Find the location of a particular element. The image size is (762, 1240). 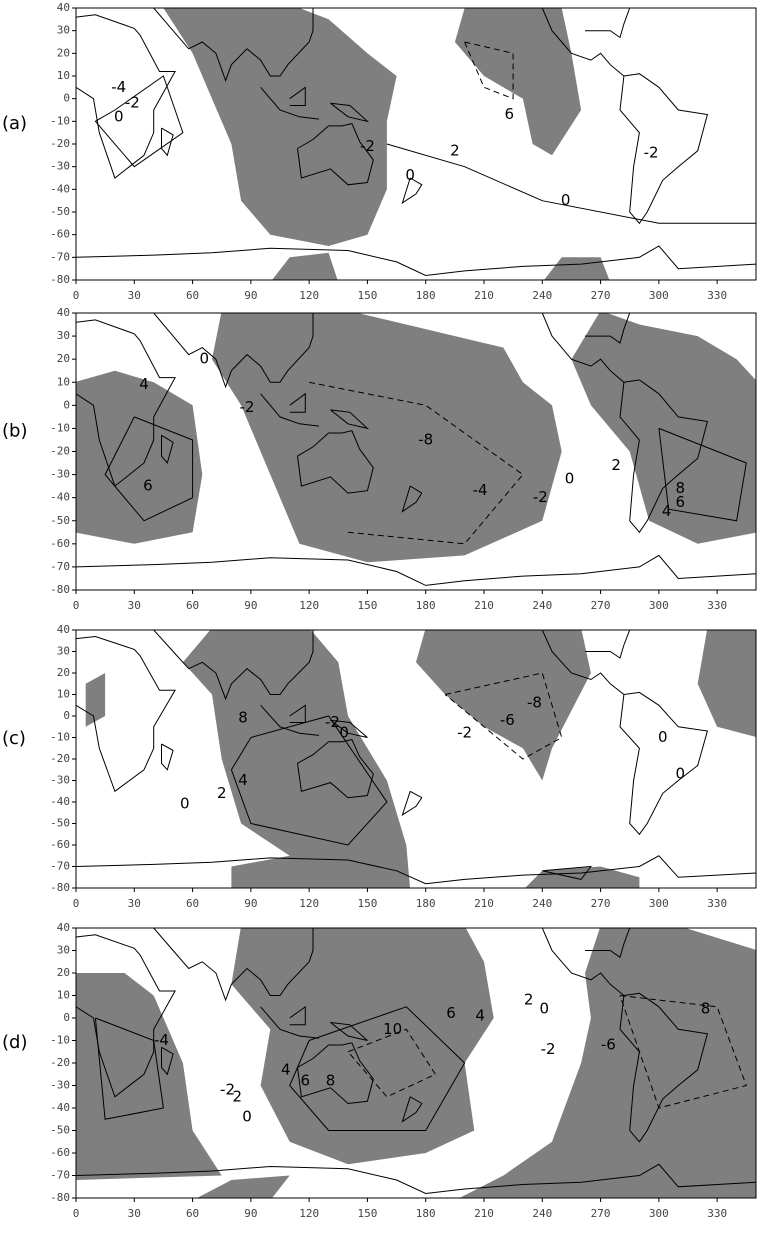

y-tick-label: -80 is located at coordinates (60, 279).